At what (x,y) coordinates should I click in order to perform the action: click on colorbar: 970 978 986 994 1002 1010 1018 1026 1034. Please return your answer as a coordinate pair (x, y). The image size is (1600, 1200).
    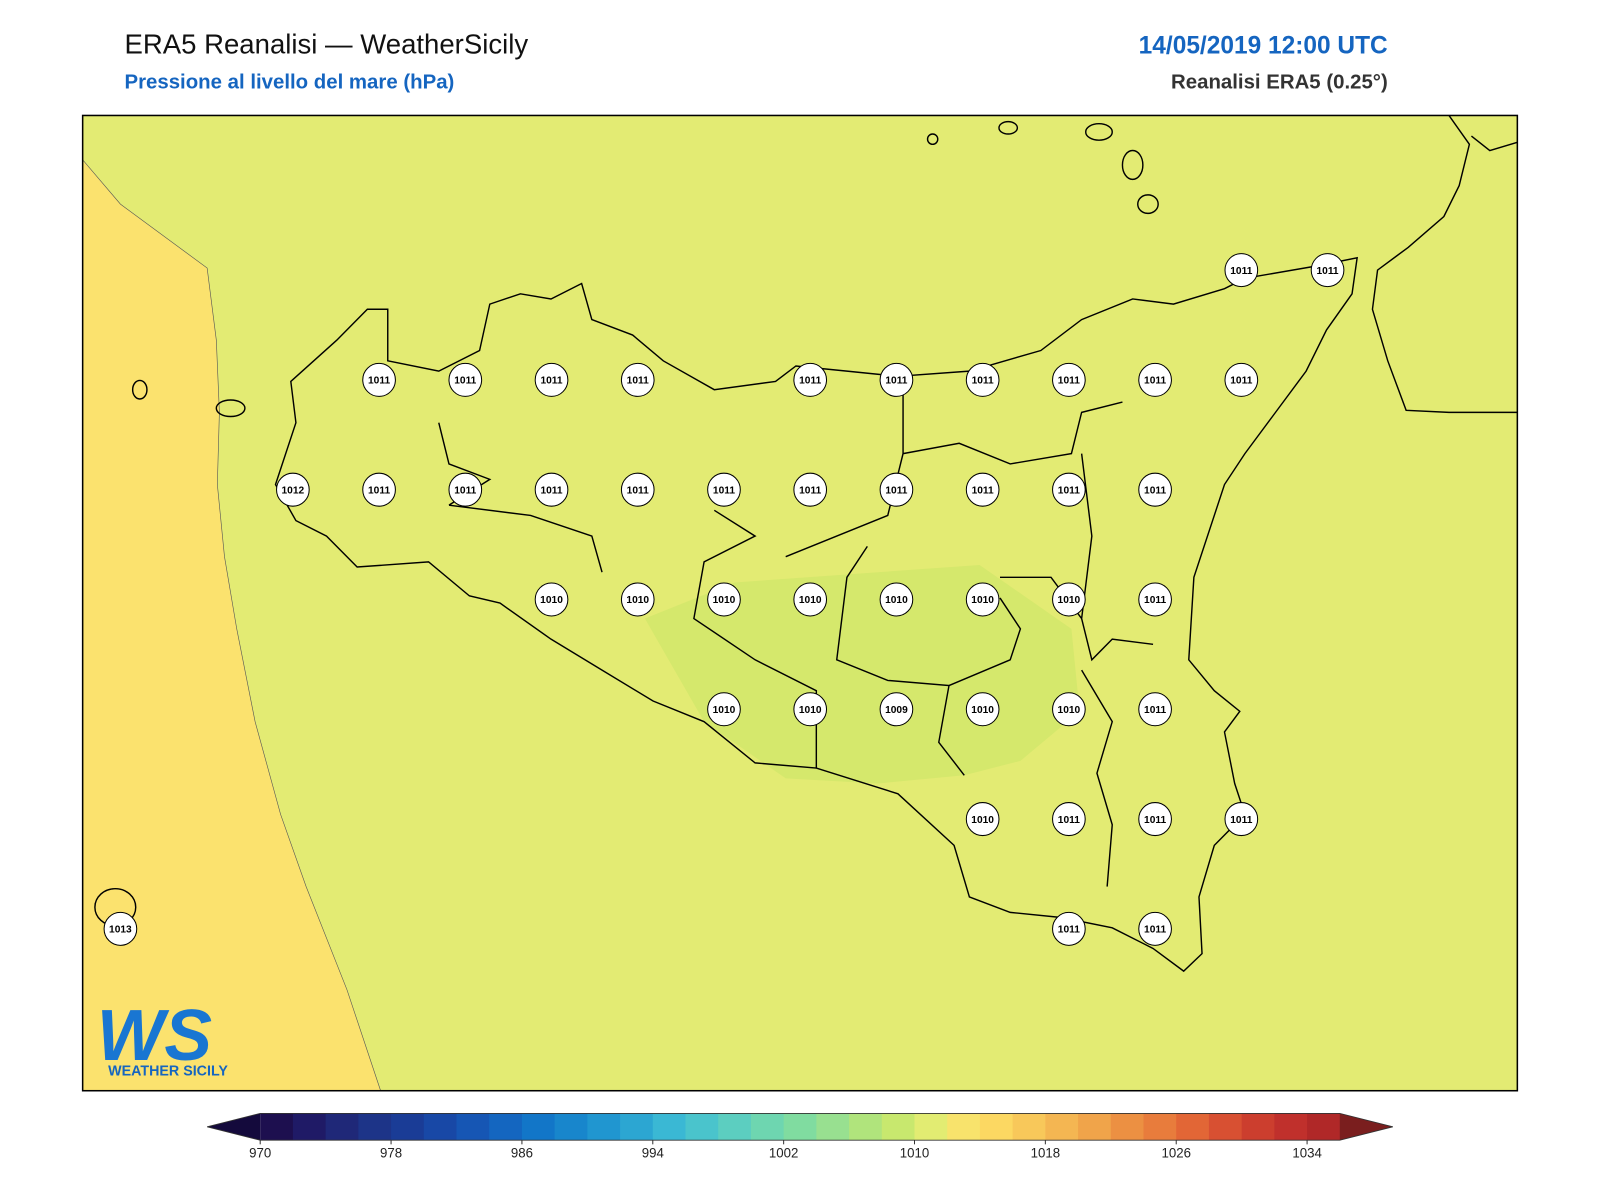
    Looking at the image, I should click on (800, 1136).